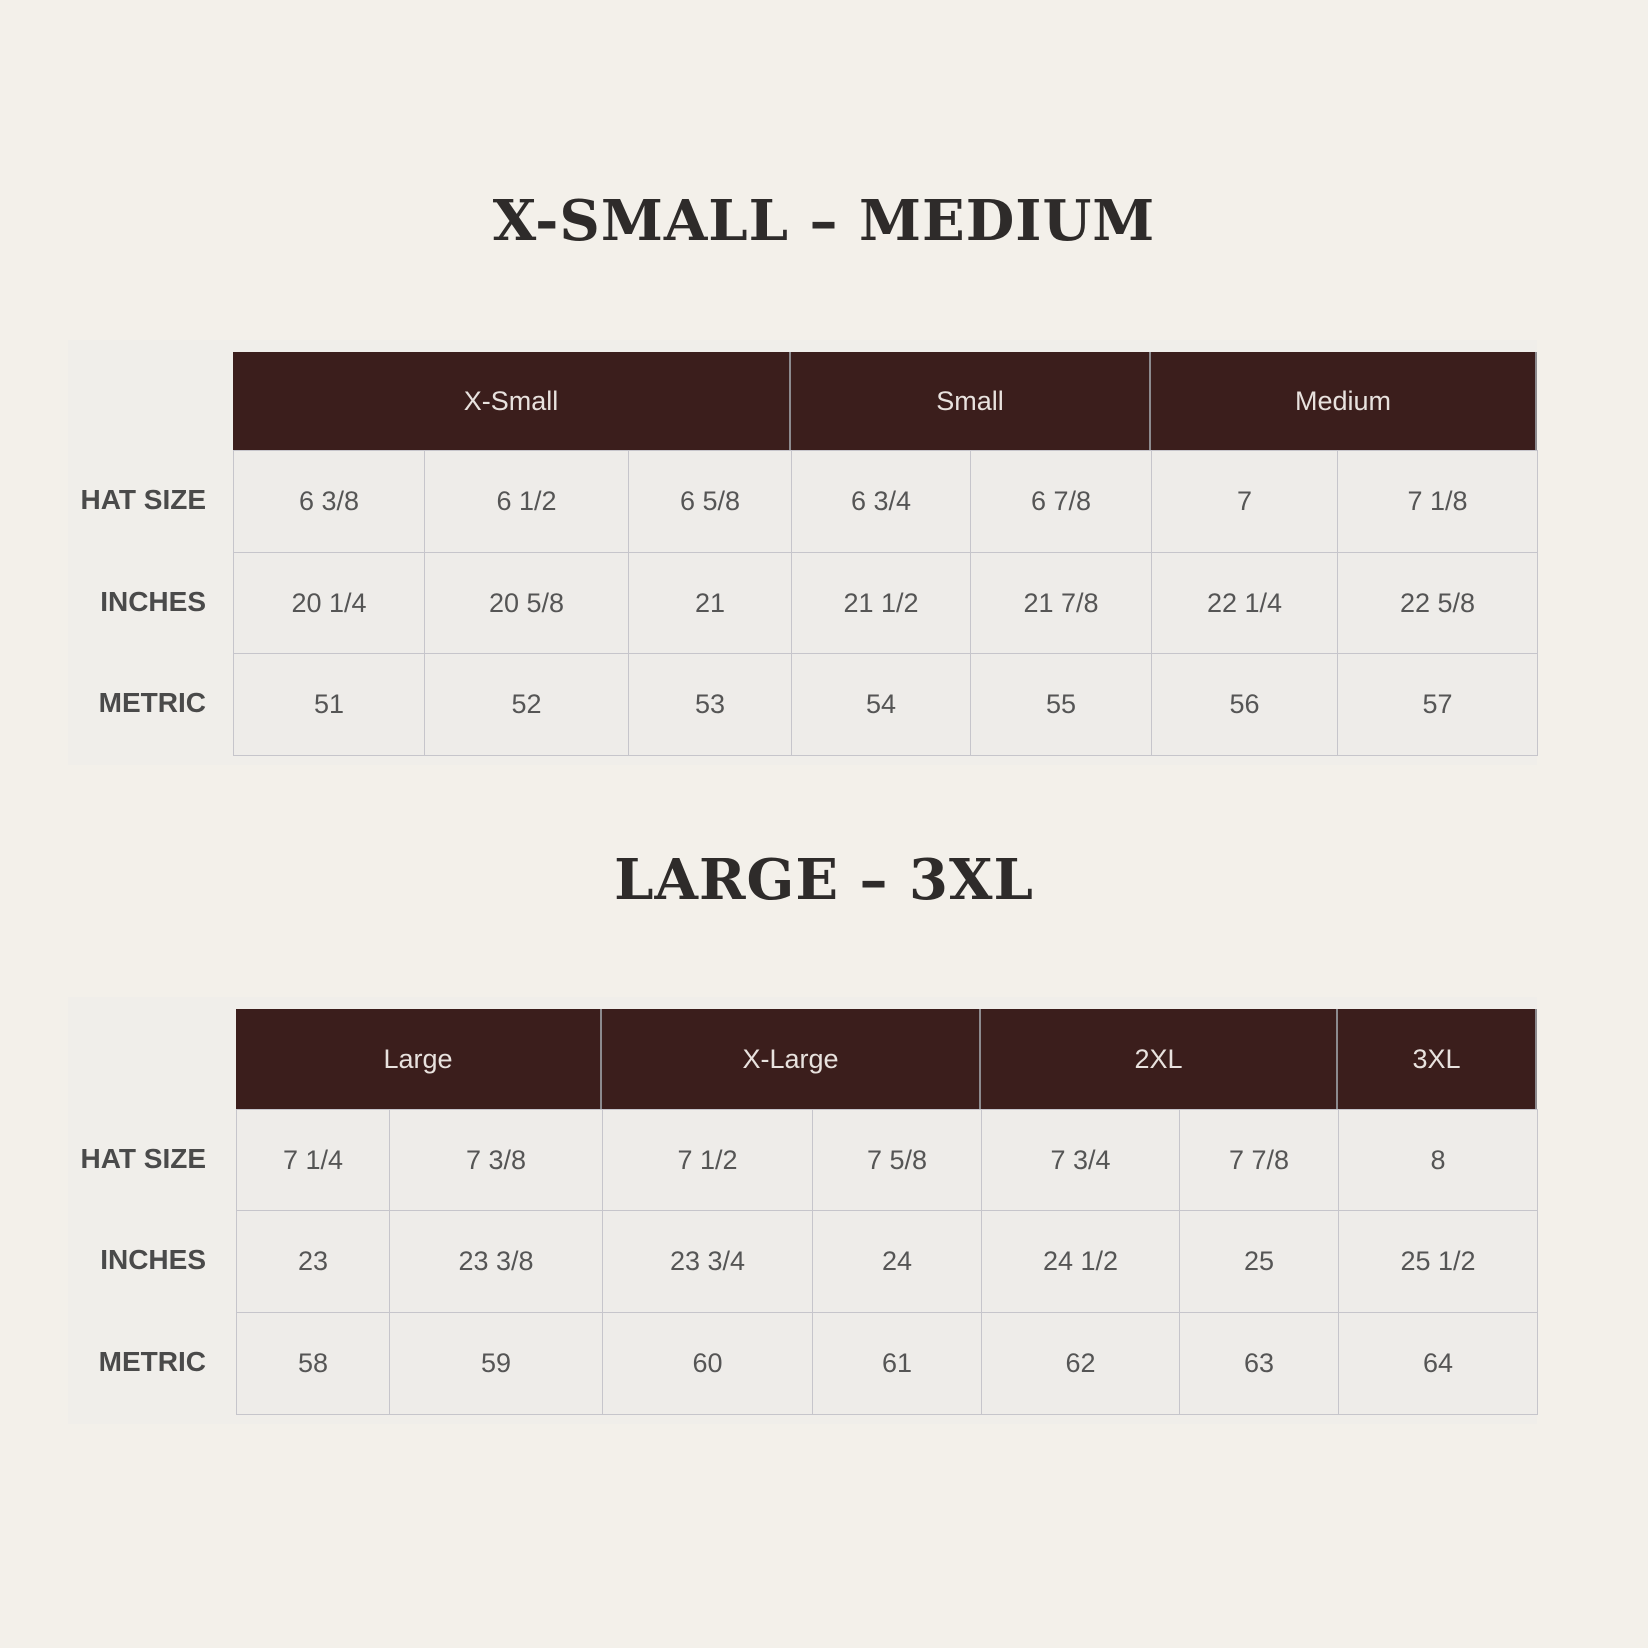 Image resolution: width=1648 pixels, height=1648 pixels. What do you see at coordinates (1344, 401) in the screenshot?
I see `size-group-header: Medium` at bounding box center [1344, 401].